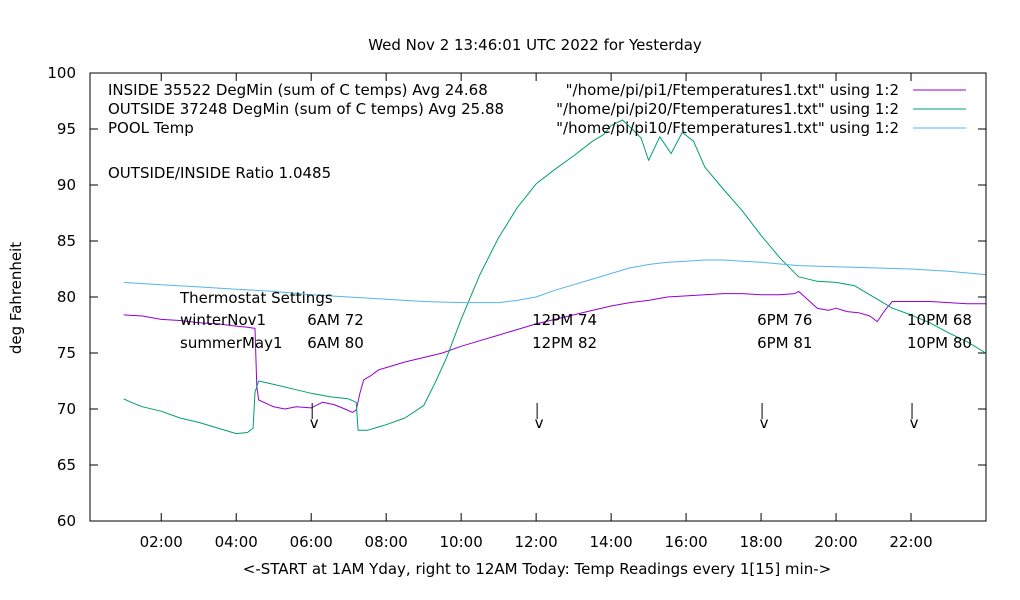 This screenshot has height=600, width=1020. What do you see at coordinates (311, 542) in the screenshot?
I see `x-tick-label: 06:00` at bounding box center [311, 542].